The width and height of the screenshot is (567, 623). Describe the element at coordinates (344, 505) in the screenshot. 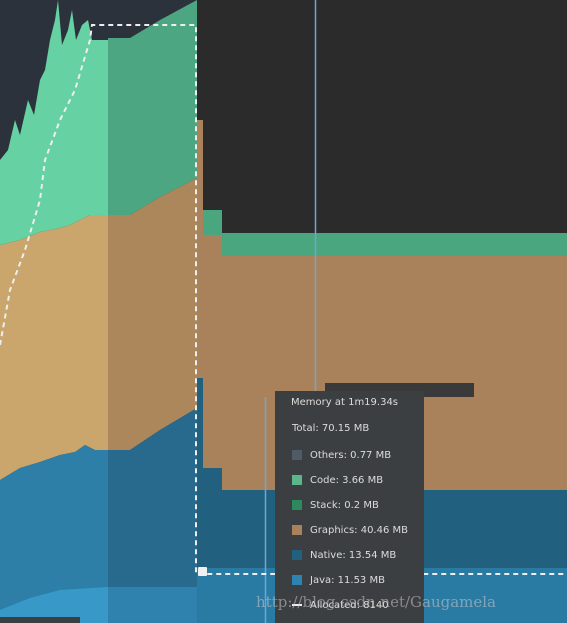

I see `legend-text: Stack: 0.2 MB` at that location.